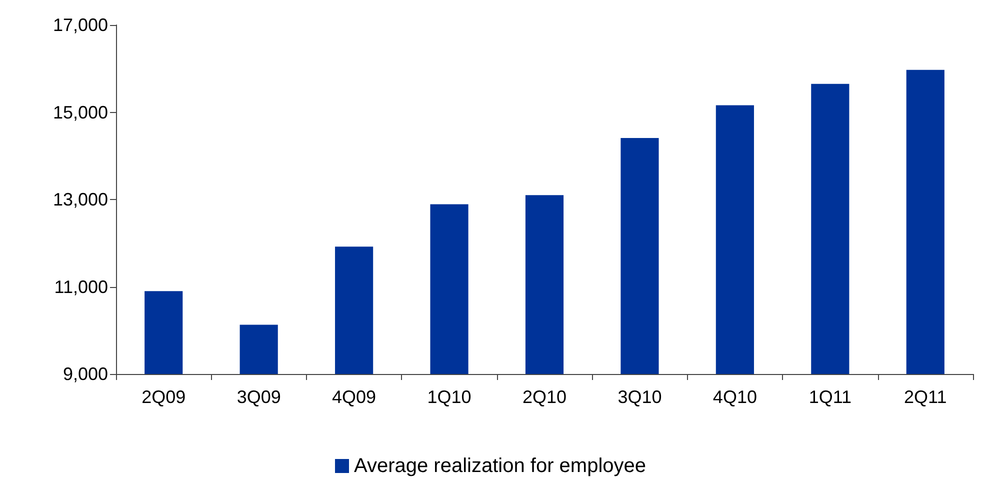 This screenshot has width=981, height=481. Describe the element at coordinates (734, 397) in the screenshot. I see `x-tick-label: 4Q10` at that location.